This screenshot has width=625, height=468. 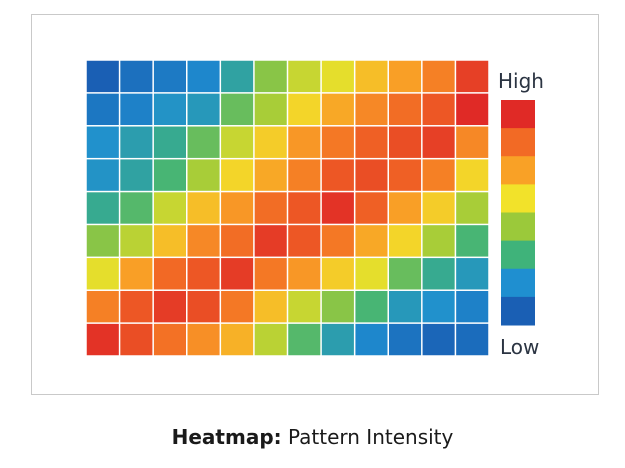 I want to click on color-legend: High Low, so click(x=521, y=214).